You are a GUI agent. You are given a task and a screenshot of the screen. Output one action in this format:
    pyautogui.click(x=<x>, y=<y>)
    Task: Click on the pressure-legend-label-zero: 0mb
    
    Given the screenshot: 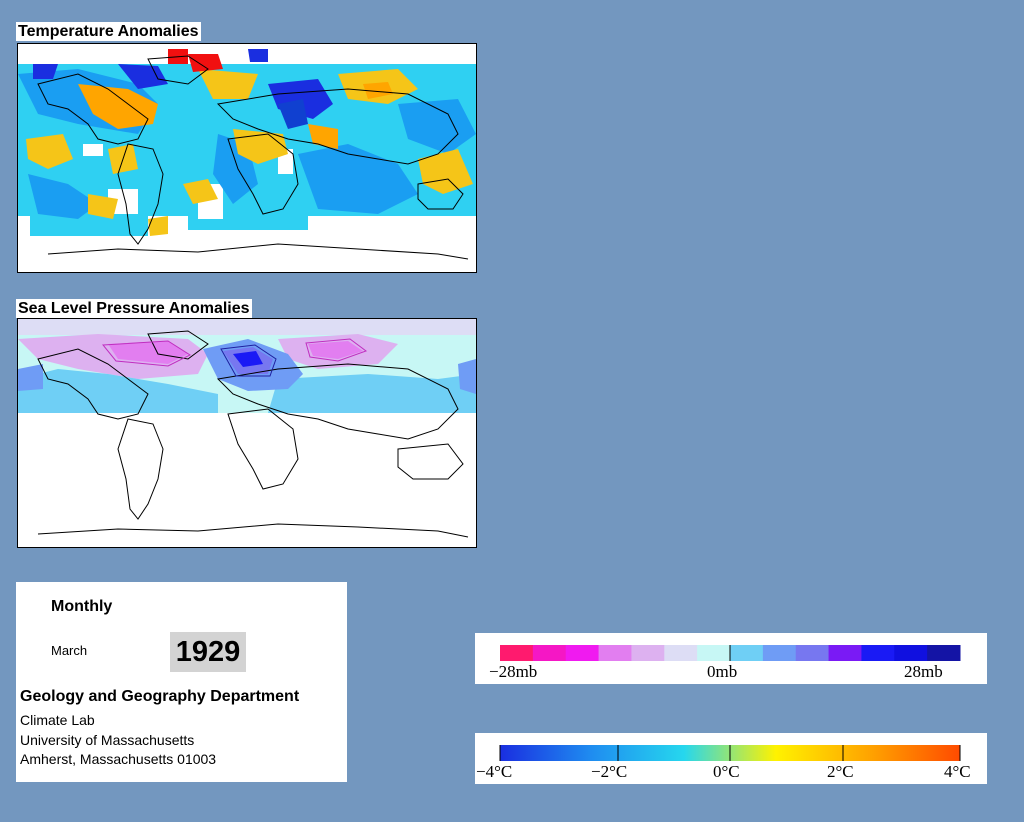 What is the action you would take?
    pyautogui.click(x=722, y=671)
    